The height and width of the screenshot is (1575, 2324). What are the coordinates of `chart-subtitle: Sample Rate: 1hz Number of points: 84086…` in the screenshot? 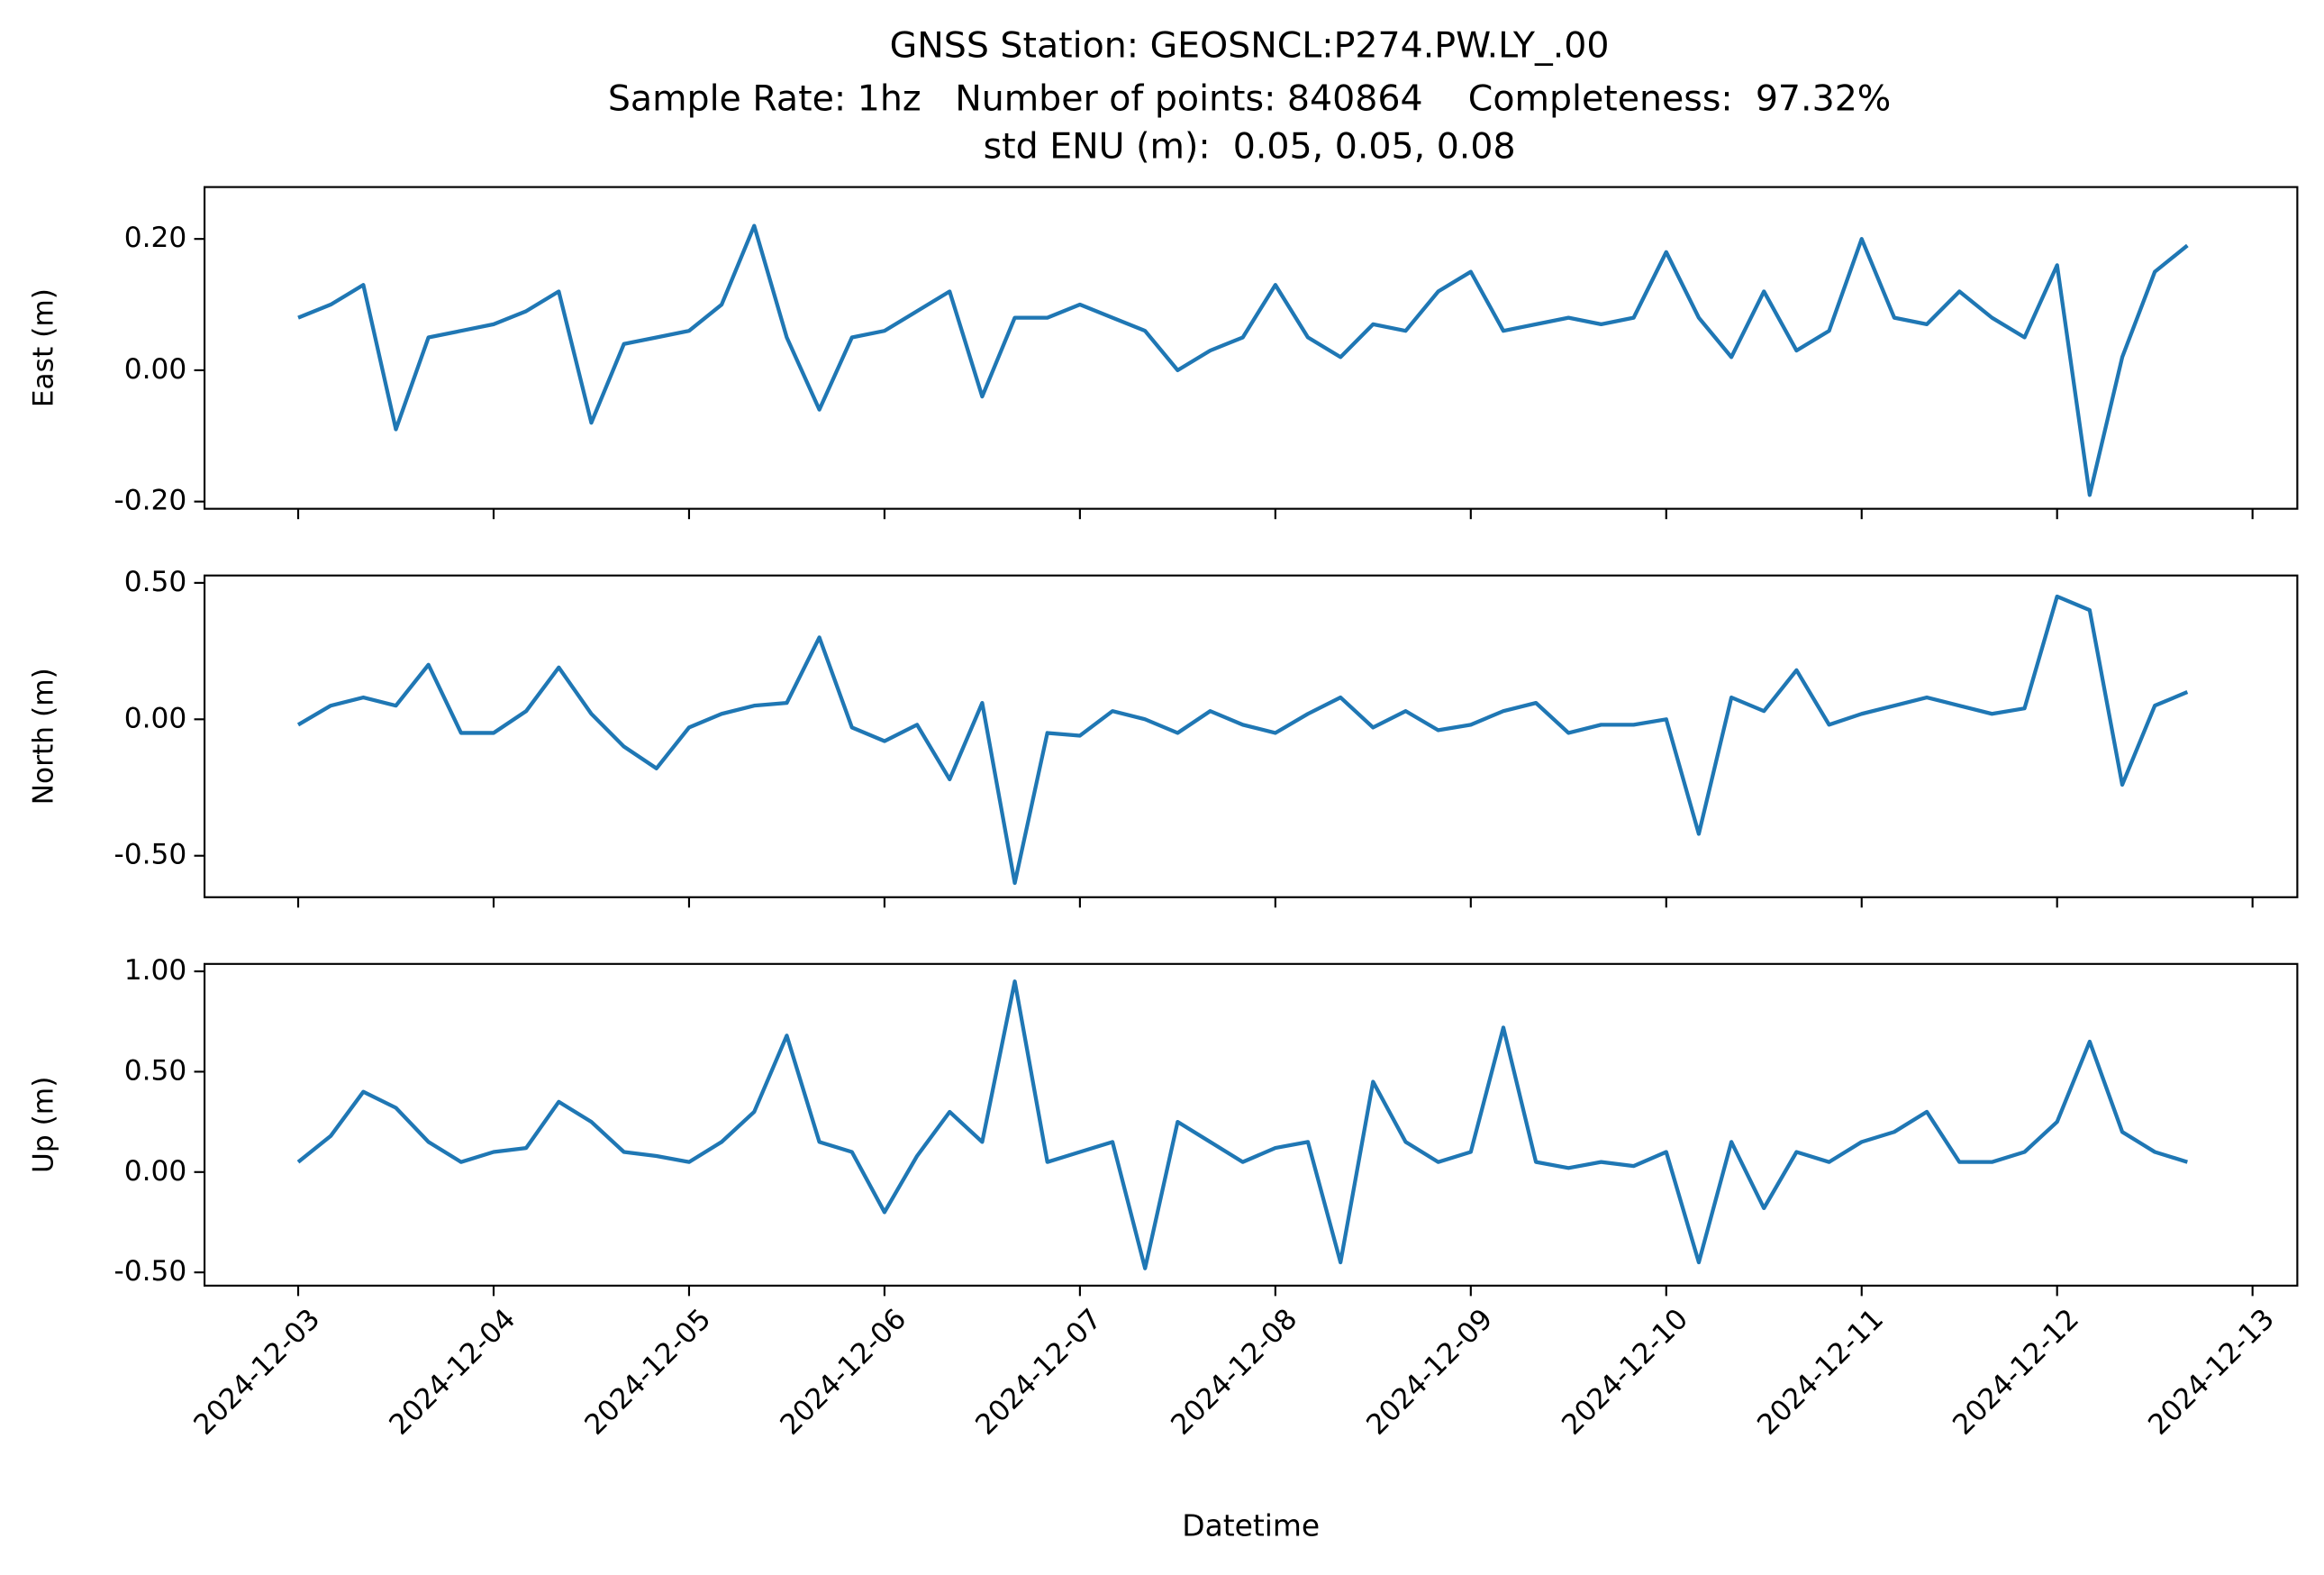 It's located at (1249, 99).